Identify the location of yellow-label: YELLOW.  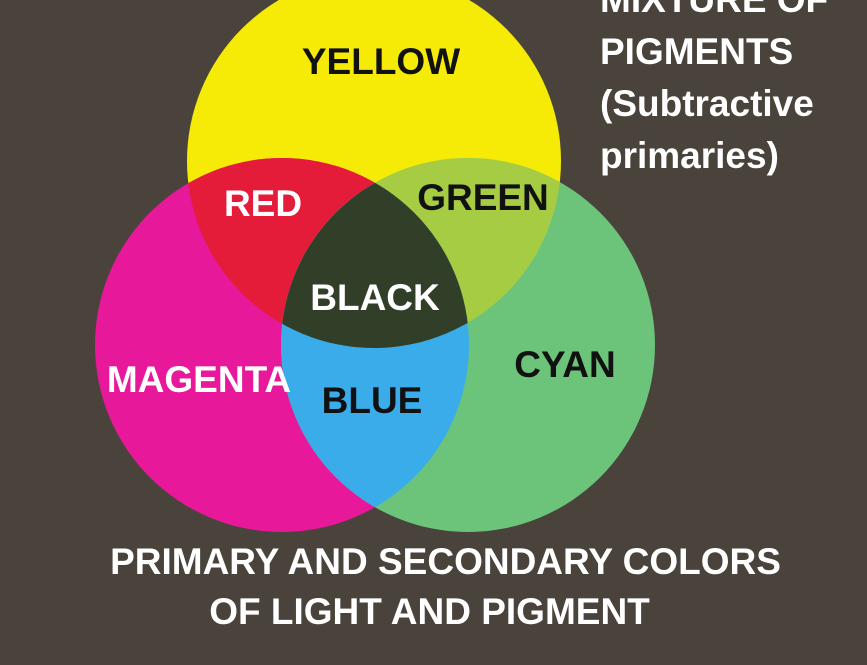
(381, 61).